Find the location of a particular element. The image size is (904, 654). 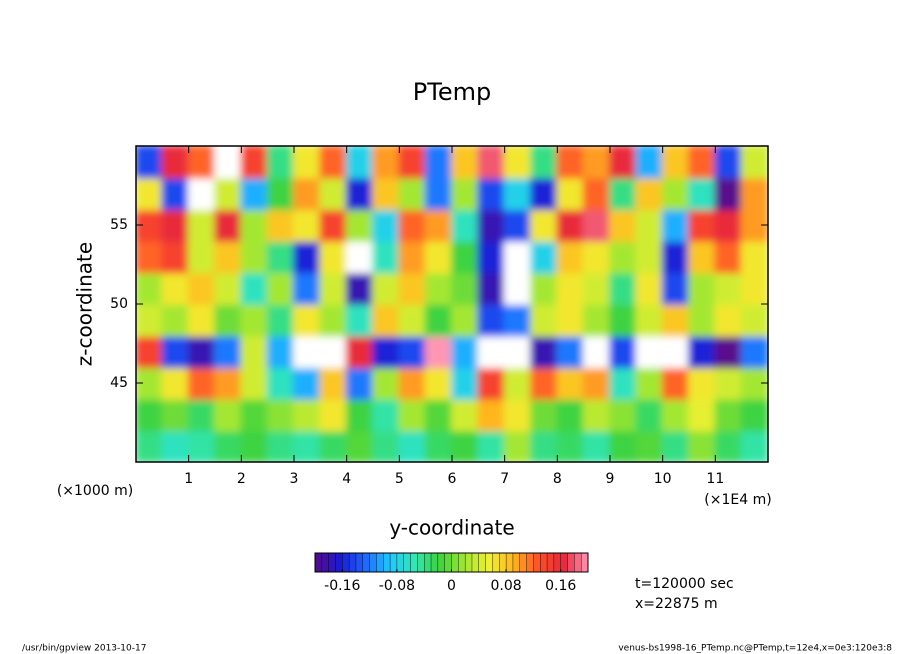

annotation: x=22875 m is located at coordinates (676, 604).